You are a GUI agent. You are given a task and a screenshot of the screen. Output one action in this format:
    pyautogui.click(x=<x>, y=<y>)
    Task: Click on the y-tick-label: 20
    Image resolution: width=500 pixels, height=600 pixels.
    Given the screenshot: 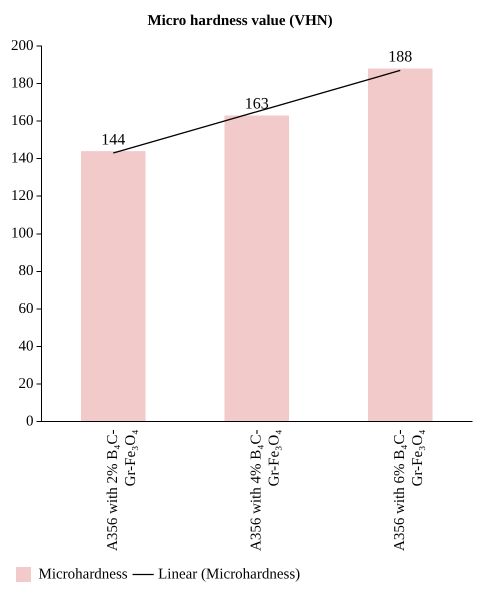 What is the action you would take?
    pyautogui.click(x=26, y=384)
    